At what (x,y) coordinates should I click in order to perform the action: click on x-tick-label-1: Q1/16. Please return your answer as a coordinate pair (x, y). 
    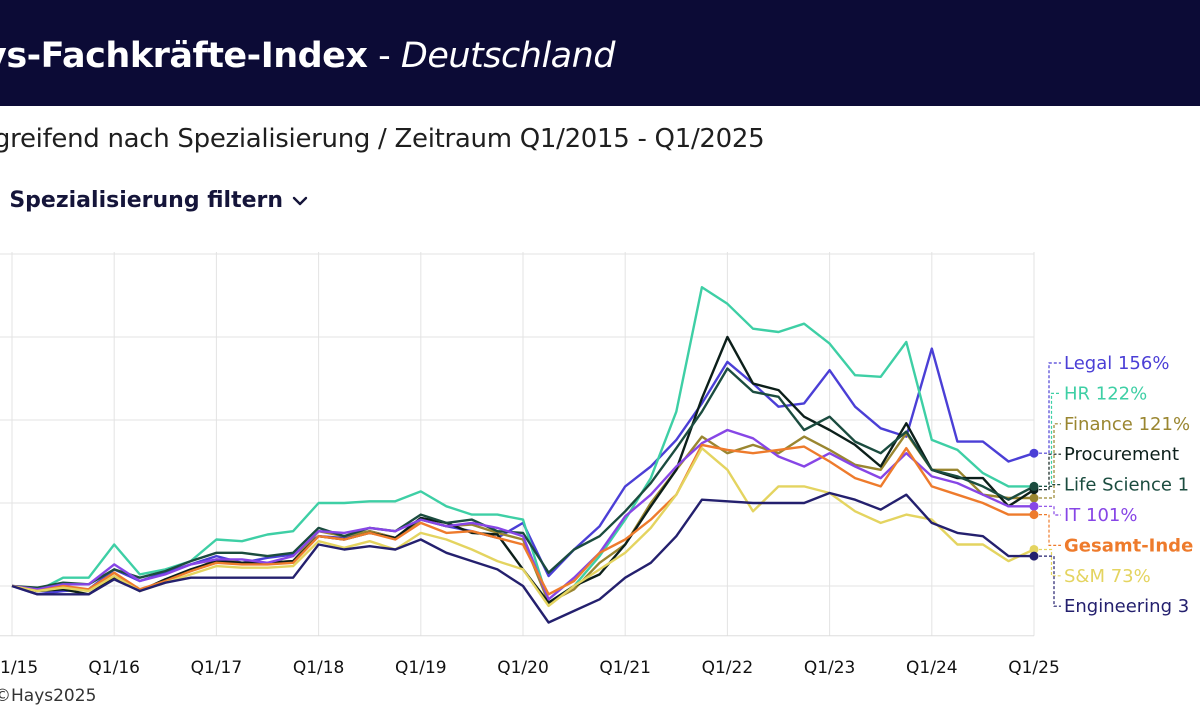
    Looking at the image, I should click on (114, 668).